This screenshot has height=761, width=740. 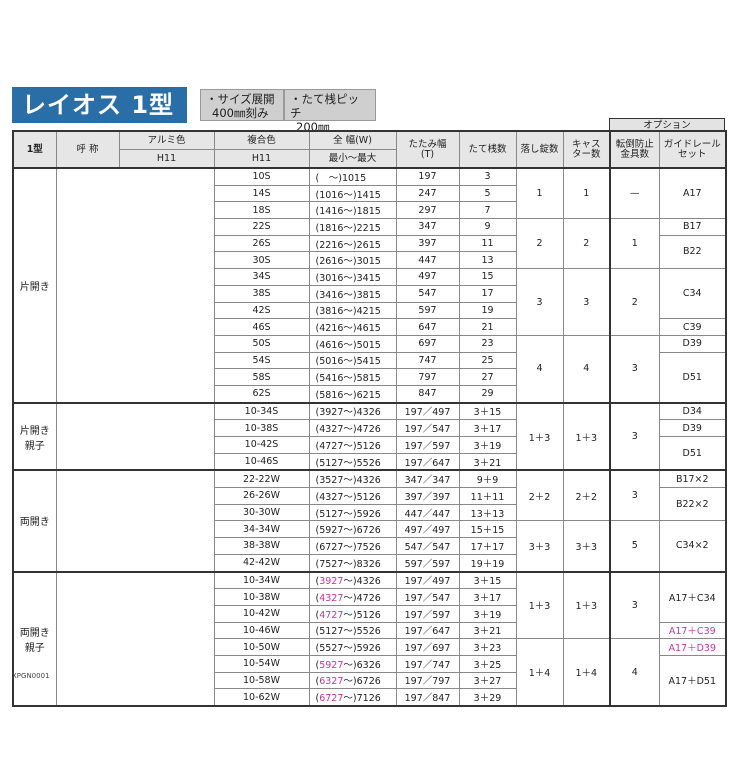 I want to click on bar-count: 21, so click(x=487, y=327).